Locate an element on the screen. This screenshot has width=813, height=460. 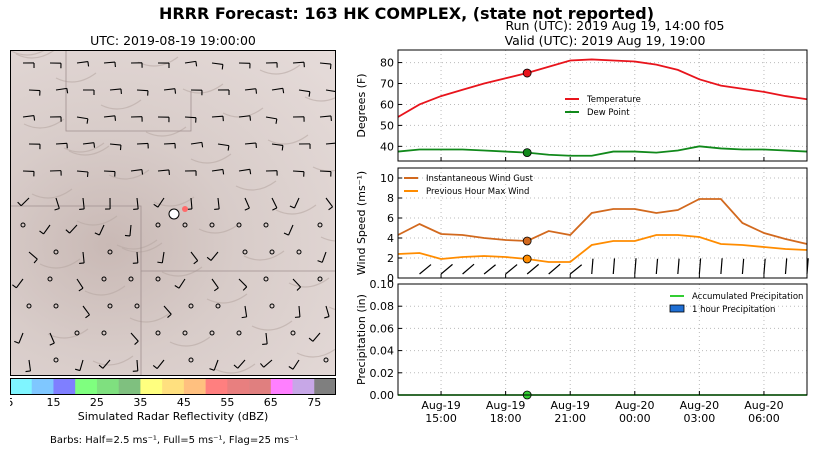
x-tick-label-time: 00:00 is located at coordinates (635, 418).